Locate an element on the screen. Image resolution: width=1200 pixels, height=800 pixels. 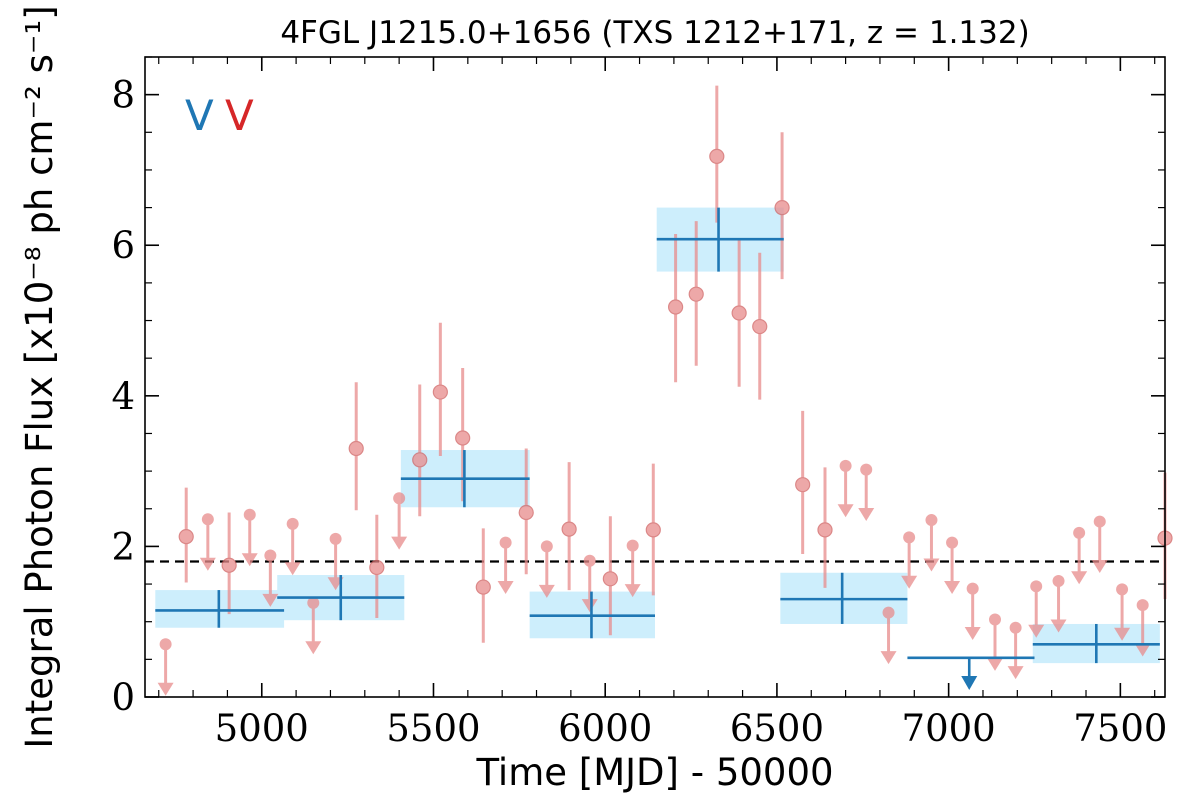
x-axis-label: Time [MJD] - 50000 is located at coordinates (654, 772).